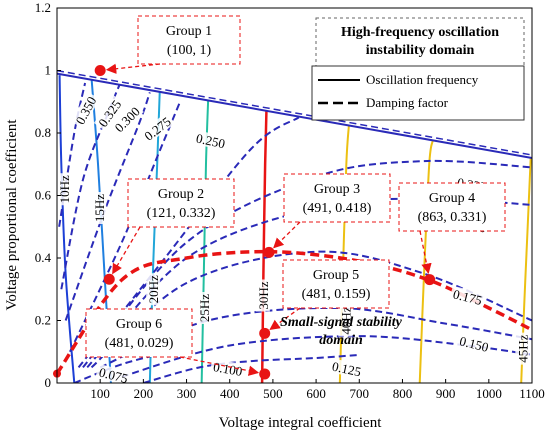 Image resolution: width=550 pixels, height=435 pixels. What do you see at coordinates (67, 229) in the screenshot?
I see `frequency-line-10hz` at bounding box center [67, 229].